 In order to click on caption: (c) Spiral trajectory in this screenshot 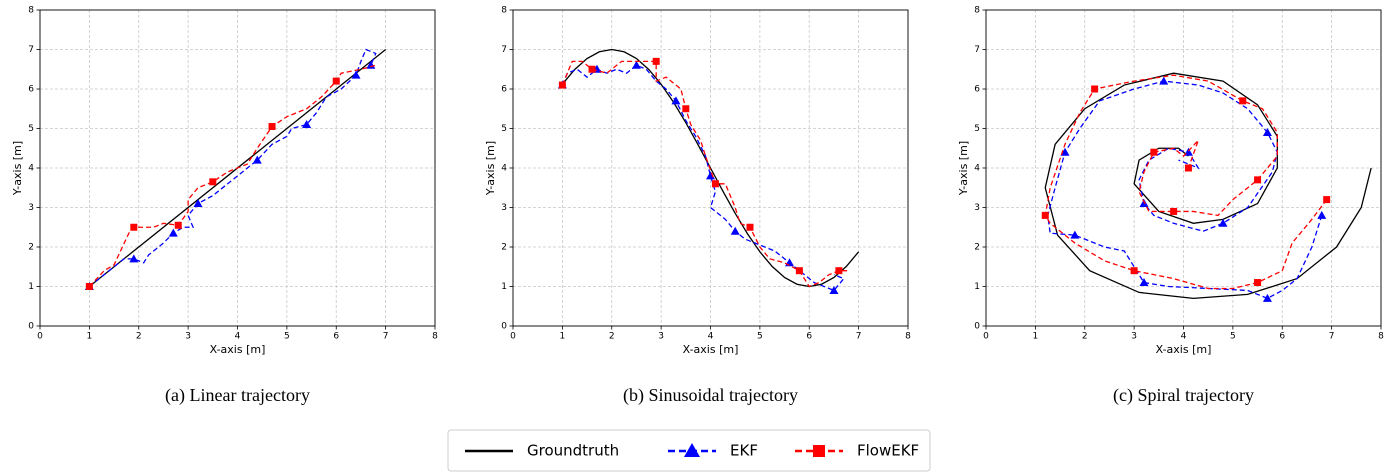, I will do `click(1183, 395)`.